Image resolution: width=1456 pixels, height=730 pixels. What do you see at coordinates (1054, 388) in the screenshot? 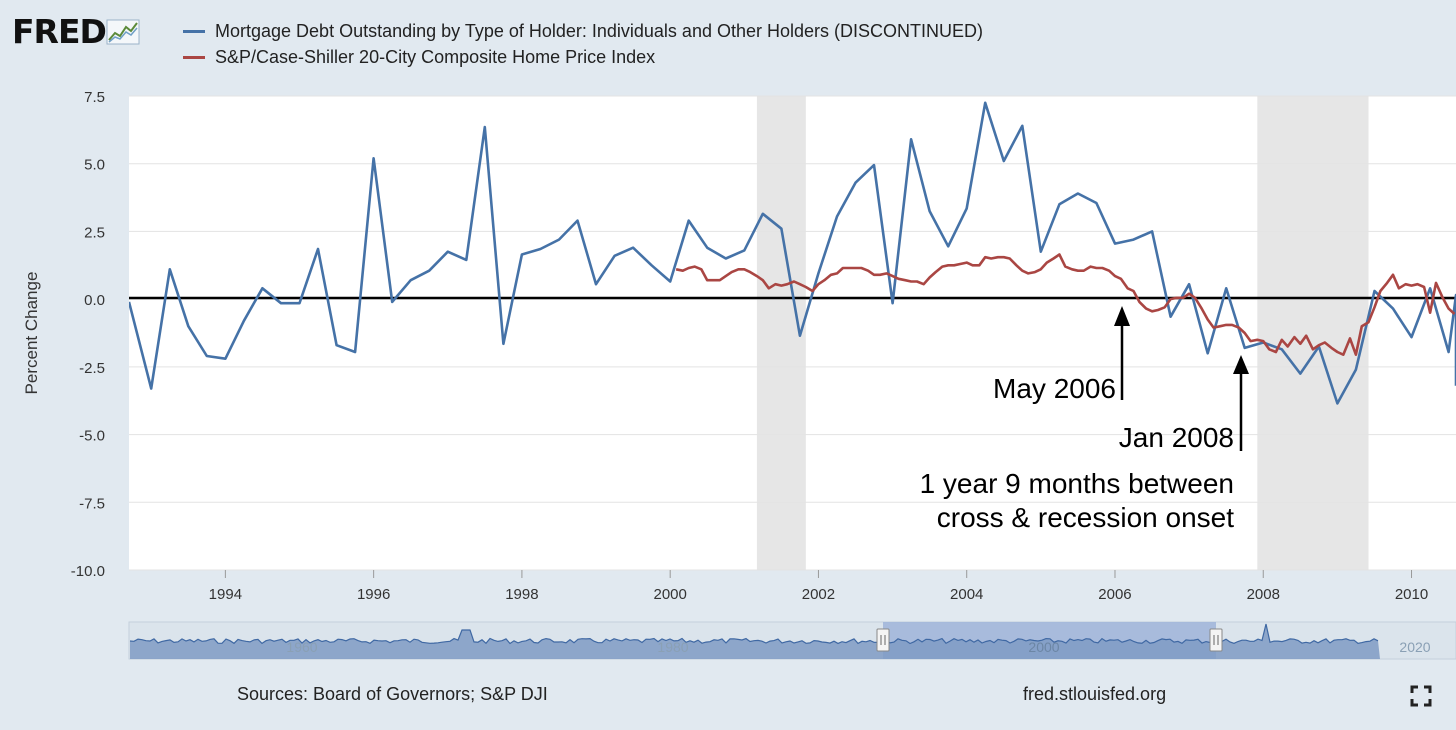
I see `annotation-may-2006: May 2006` at bounding box center [1054, 388].